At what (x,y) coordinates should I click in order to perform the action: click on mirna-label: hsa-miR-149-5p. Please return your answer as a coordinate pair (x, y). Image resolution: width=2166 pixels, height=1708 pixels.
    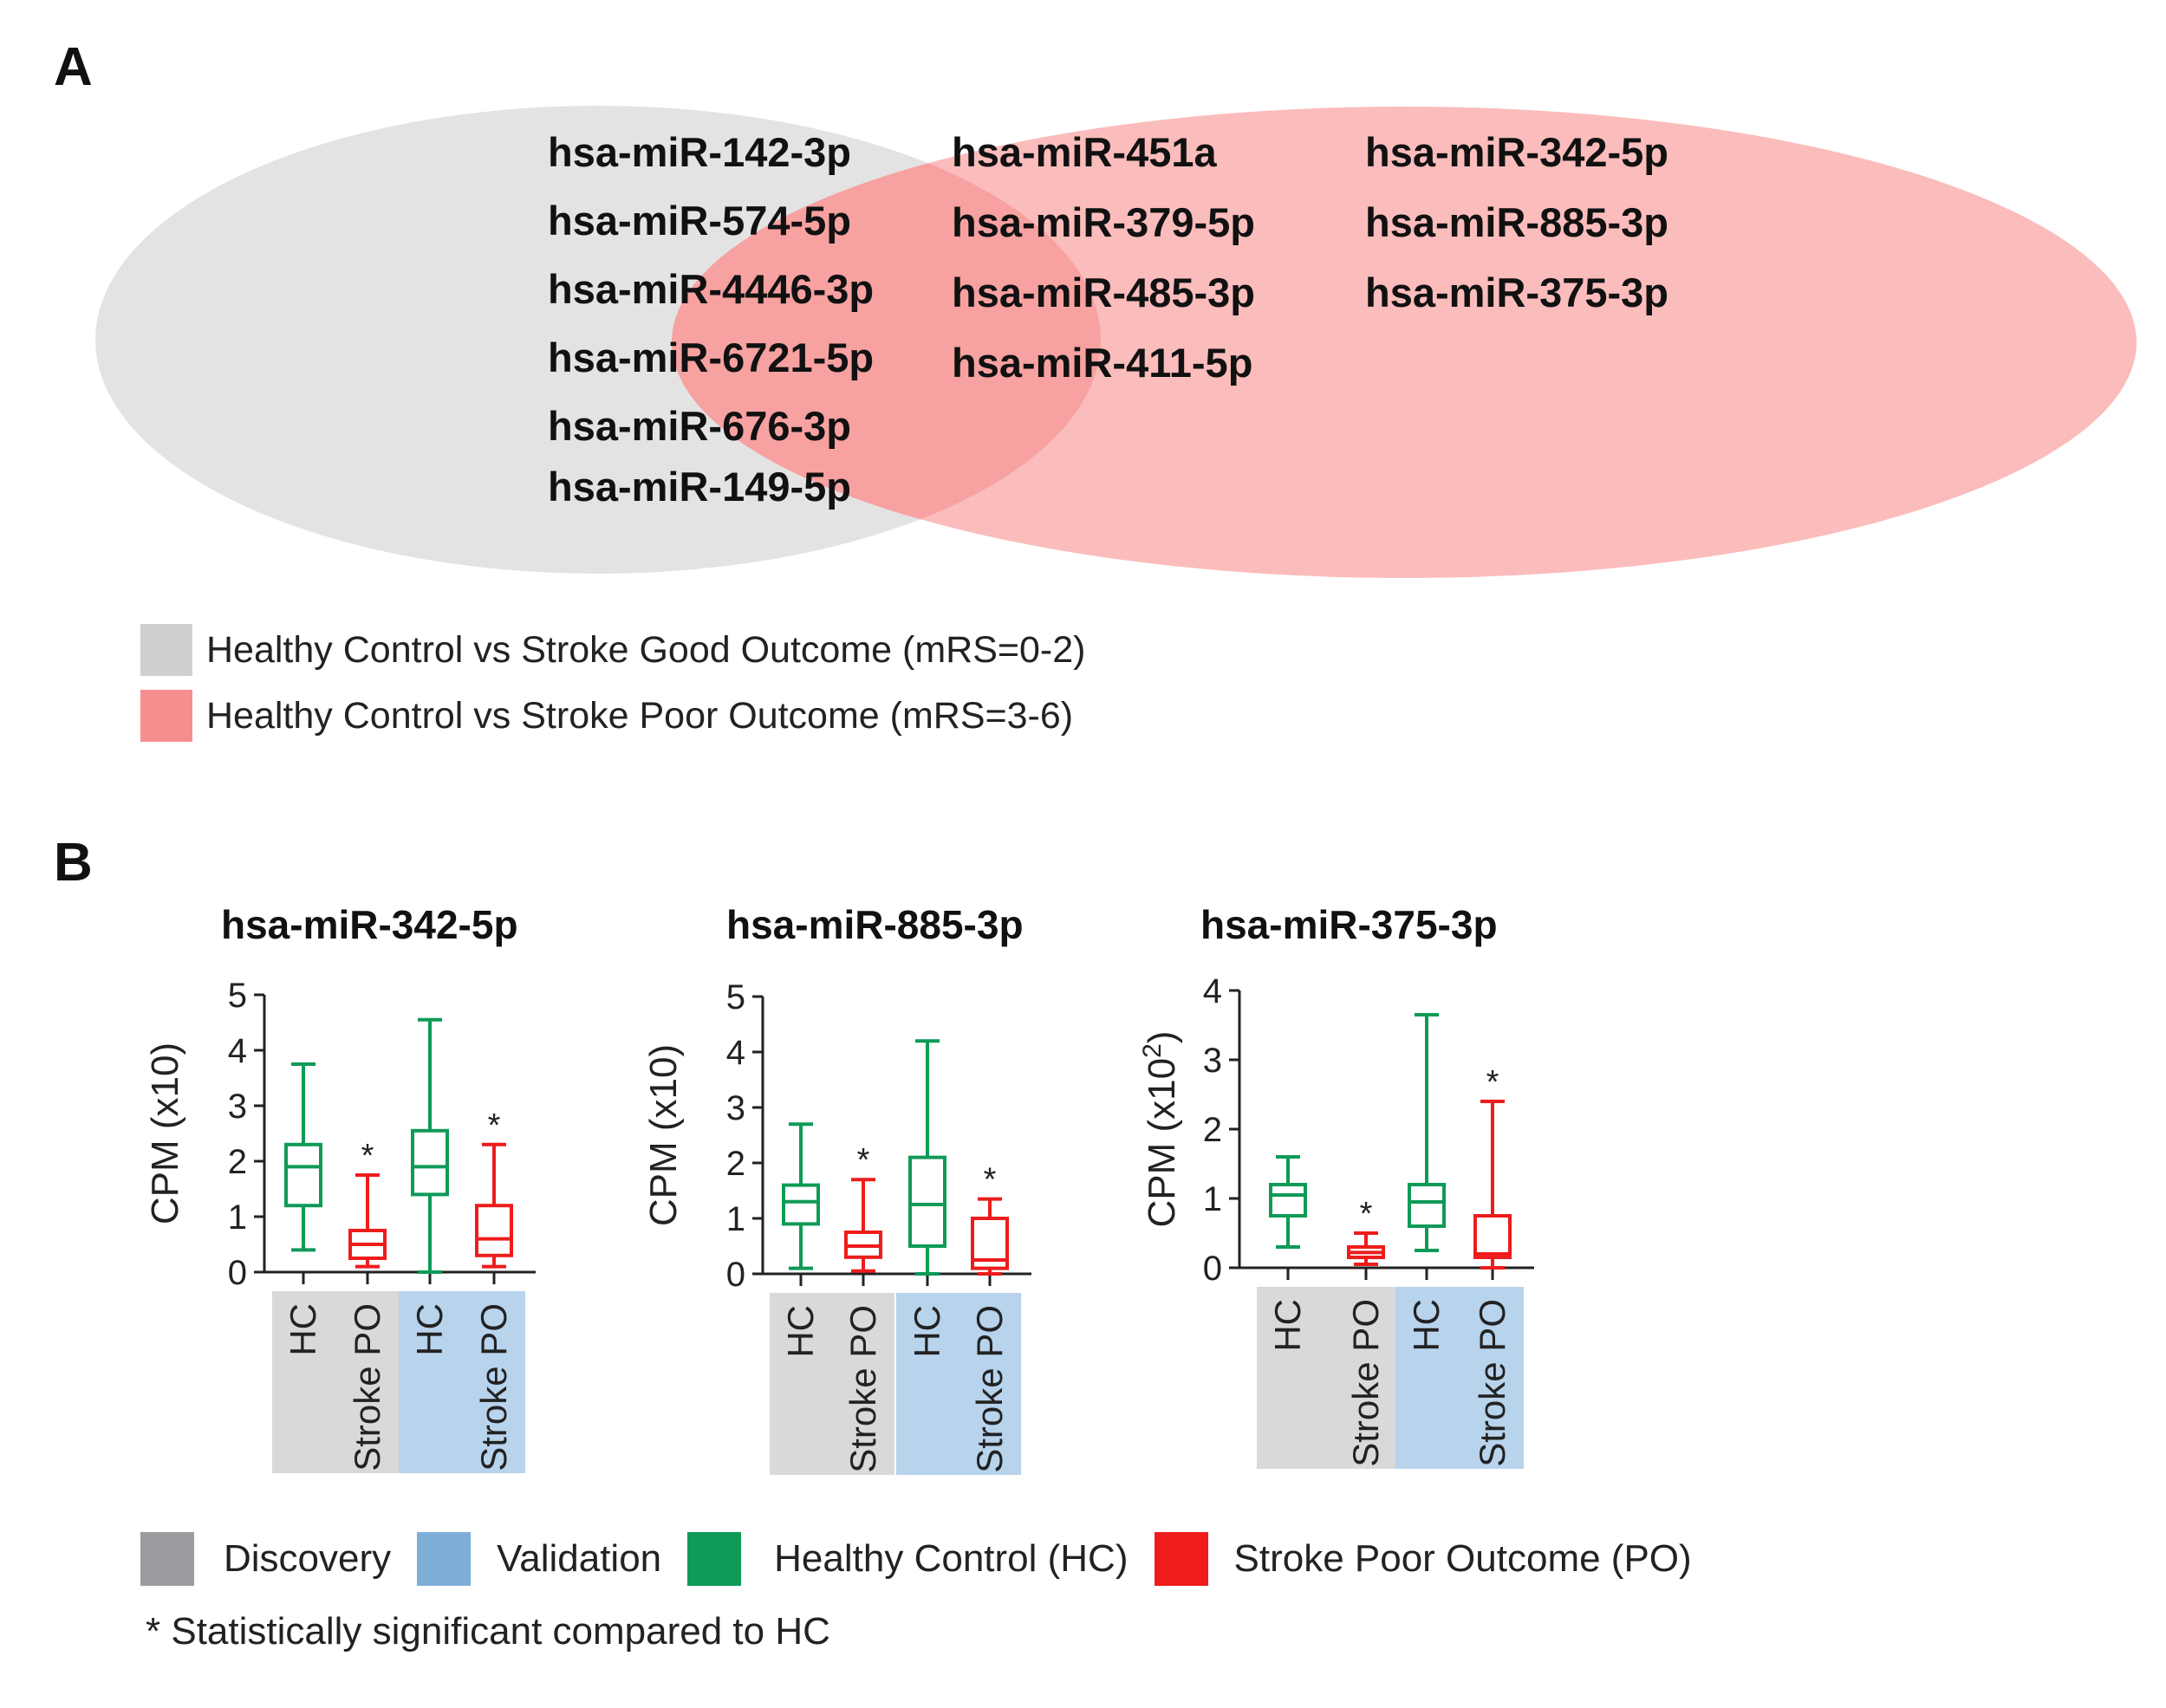
    Looking at the image, I should click on (699, 487).